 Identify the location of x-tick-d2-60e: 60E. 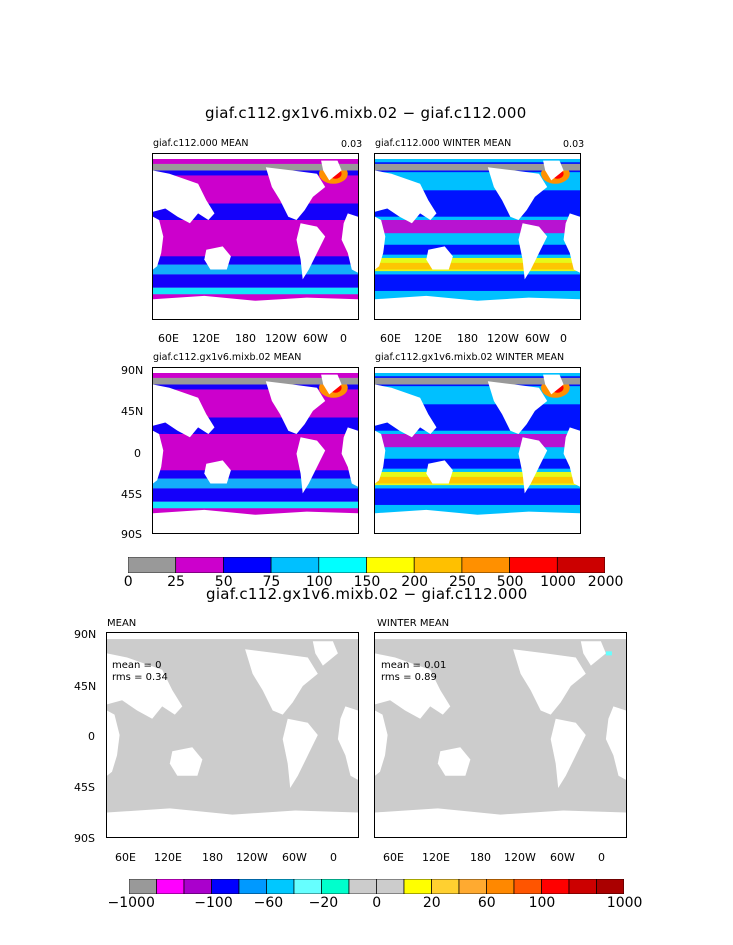
(393, 857).